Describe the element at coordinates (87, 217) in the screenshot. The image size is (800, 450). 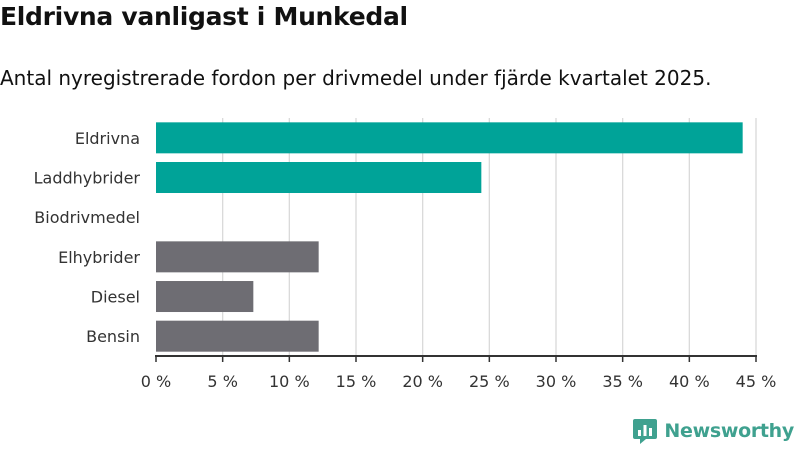
I see `category-label: Biodrivmedel` at that location.